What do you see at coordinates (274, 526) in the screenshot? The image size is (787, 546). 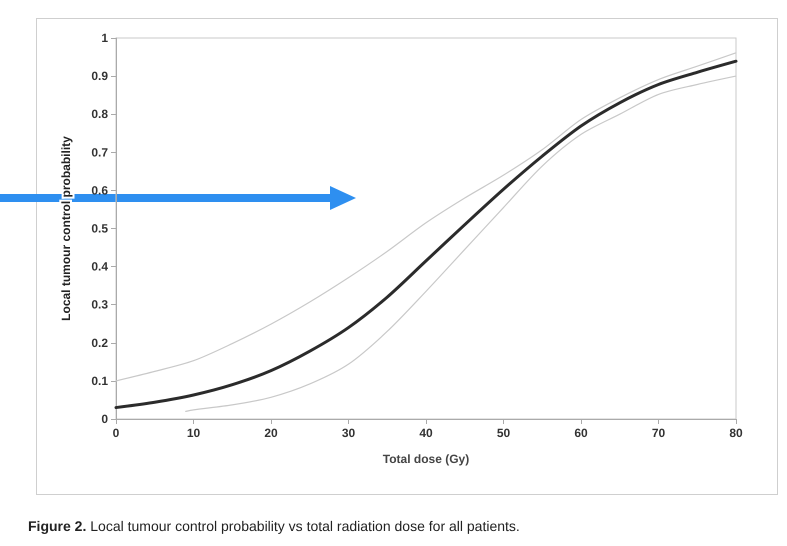 I see `caption: Figure 2. Local tumour control probability vs total radiation dose for all patients.` at bounding box center [274, 526].